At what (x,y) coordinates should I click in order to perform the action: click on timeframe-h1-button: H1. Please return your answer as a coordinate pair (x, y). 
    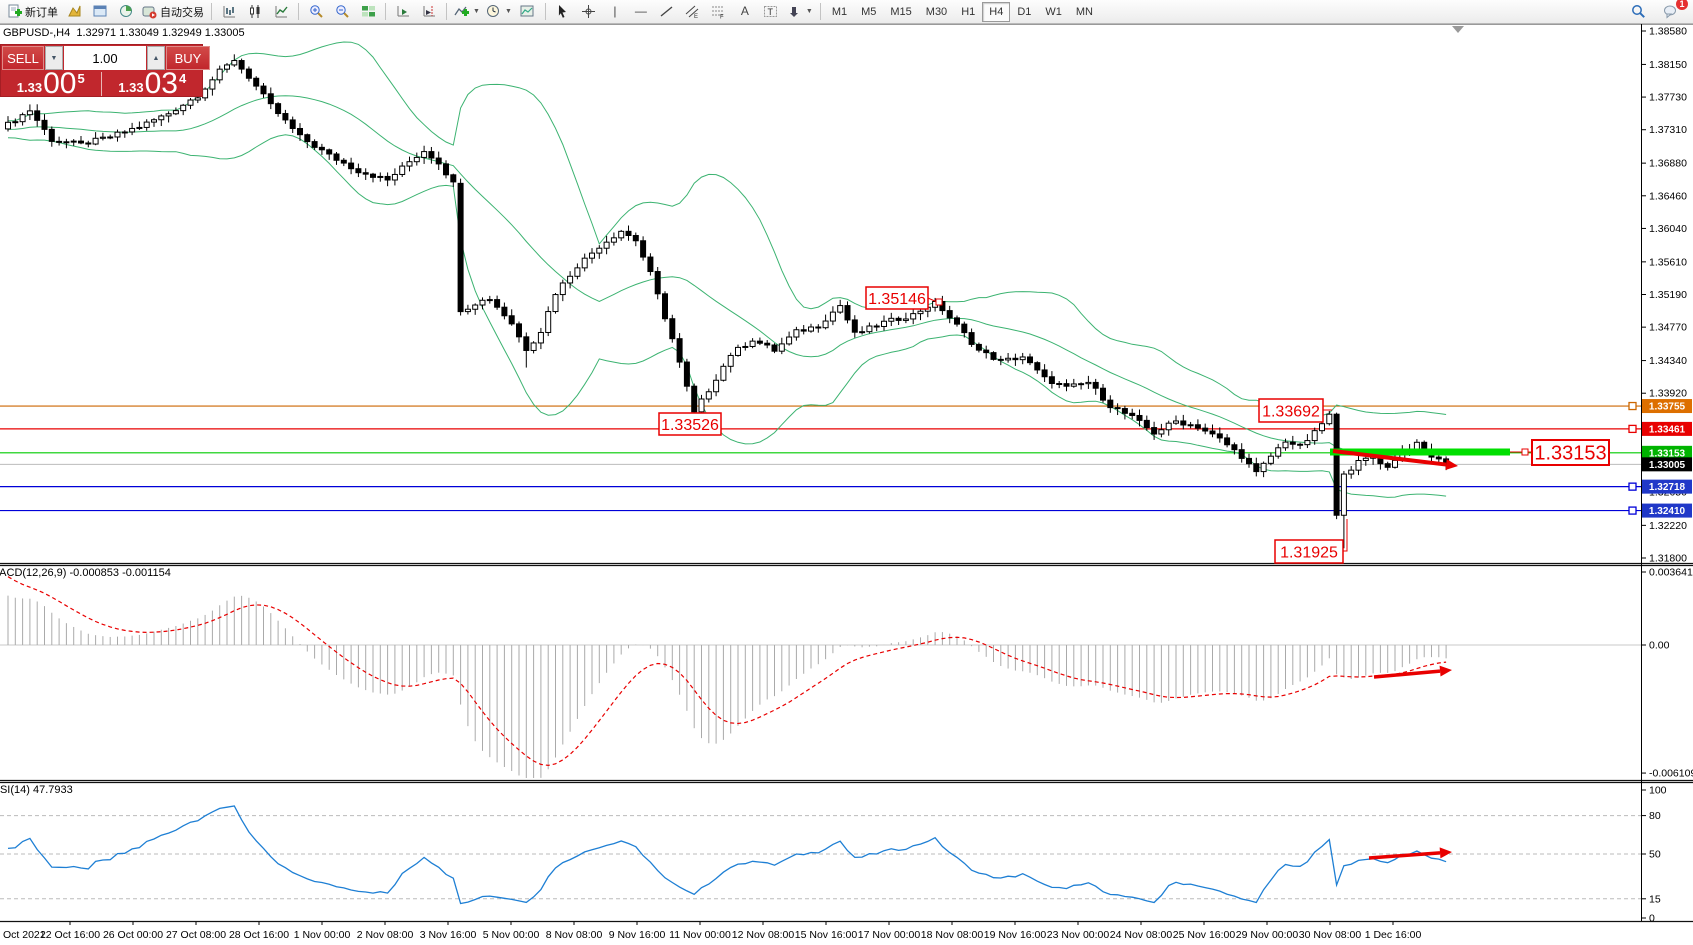
    Looking at the image, I should click on (968, 11).